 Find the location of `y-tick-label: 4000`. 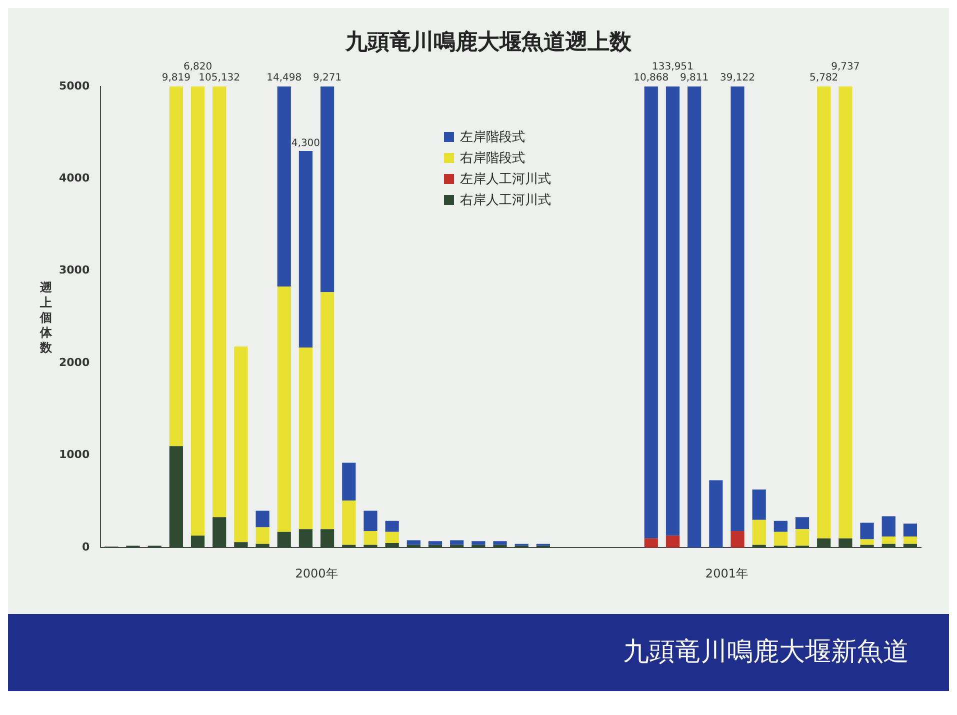

y-tick-label: 4000 is located at coordinates (74, 178).